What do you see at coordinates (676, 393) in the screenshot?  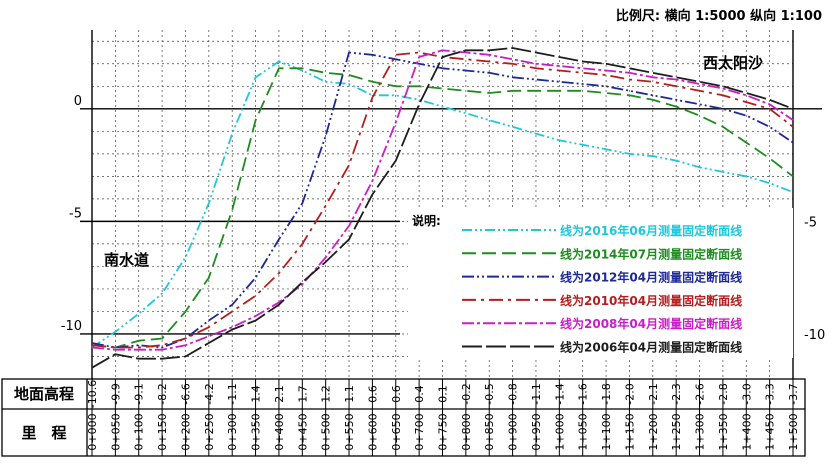 I see `elevation-cell: -2.3` at bounding box center [676, 393].